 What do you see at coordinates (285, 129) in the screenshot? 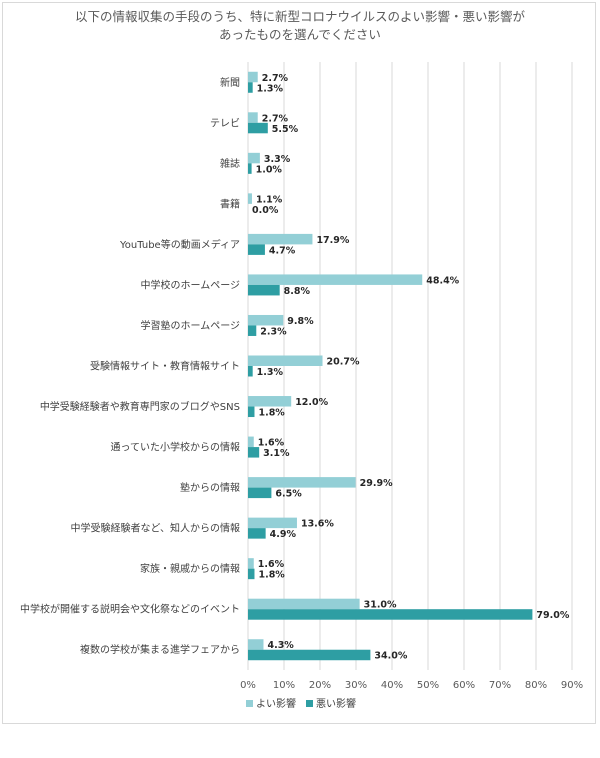
I see `data-label-bad-effect: 5.5%` at bounding box center [285, 129].